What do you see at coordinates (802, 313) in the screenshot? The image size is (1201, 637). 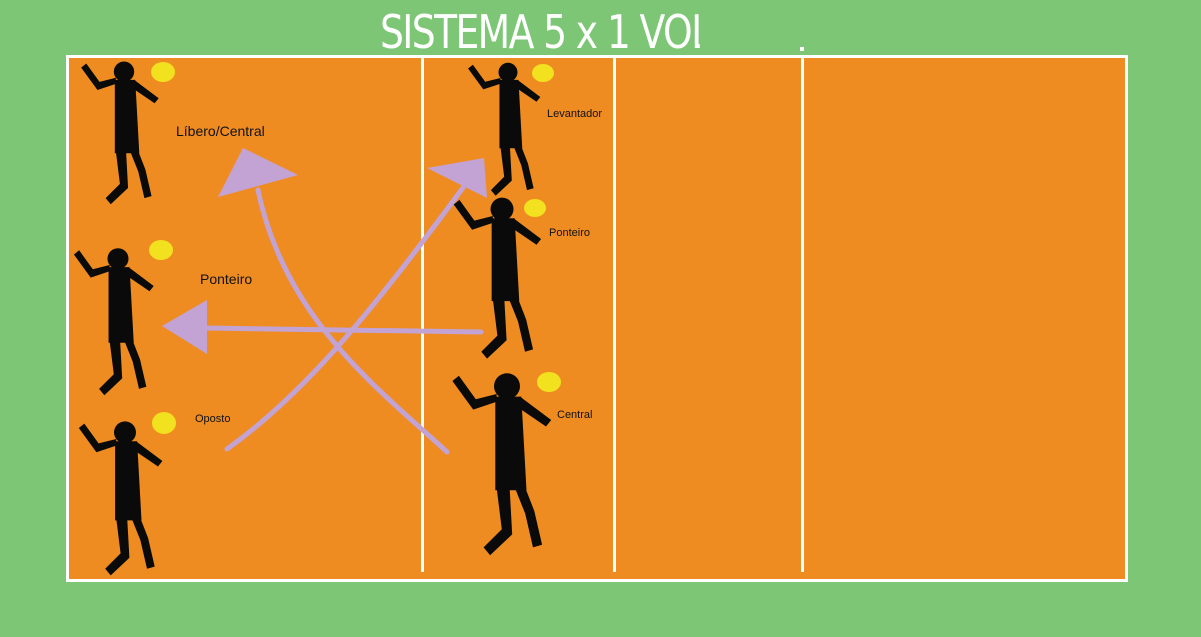 I see `court-line-attack-right` at bounding box center [802, 313].